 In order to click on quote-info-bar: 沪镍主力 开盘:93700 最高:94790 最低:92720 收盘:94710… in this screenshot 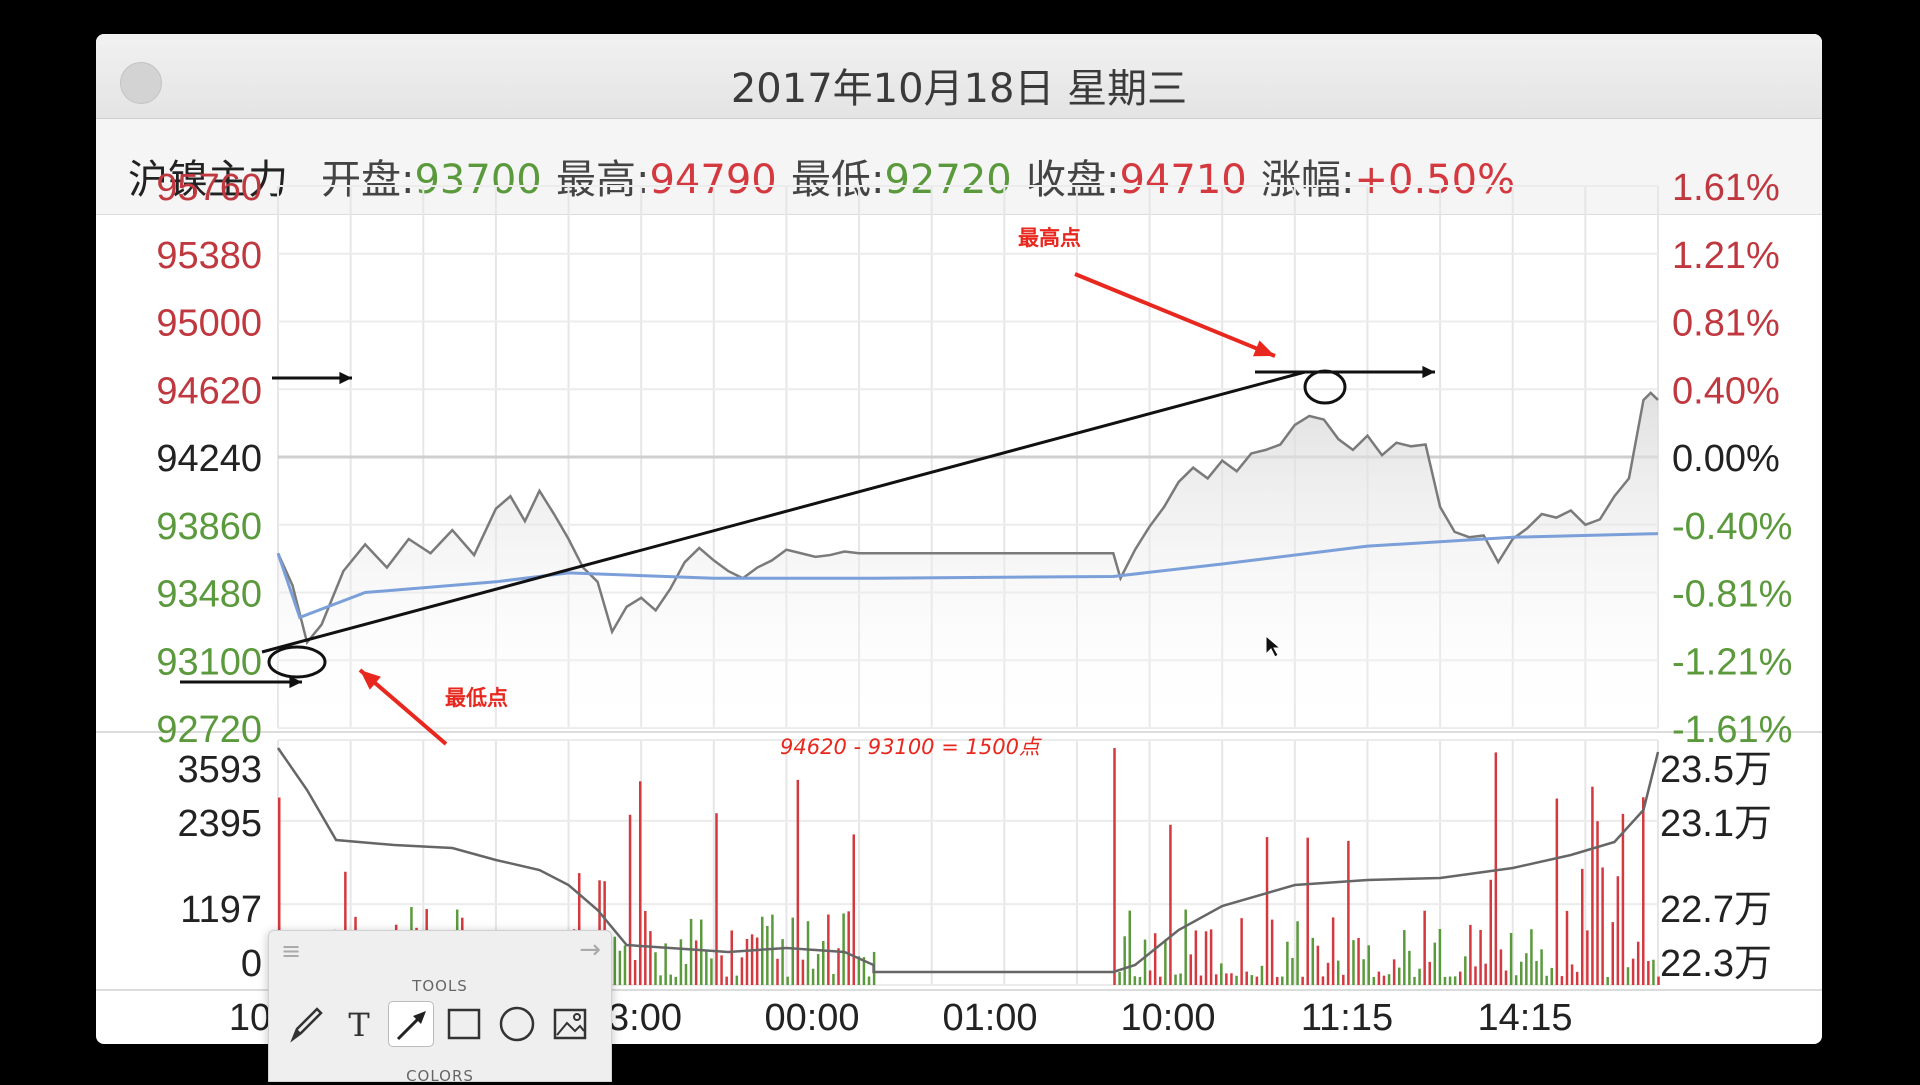, I will do `click(959, 167)`.